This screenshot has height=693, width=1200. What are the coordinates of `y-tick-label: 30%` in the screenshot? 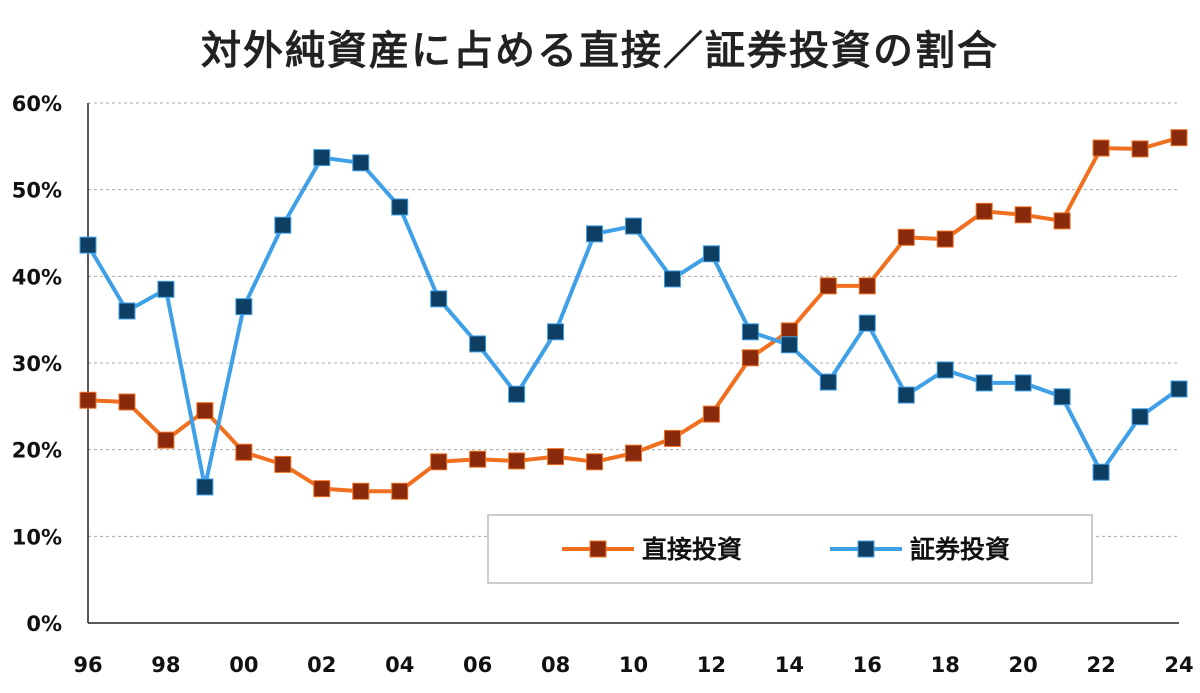 It's located at (37, 364).